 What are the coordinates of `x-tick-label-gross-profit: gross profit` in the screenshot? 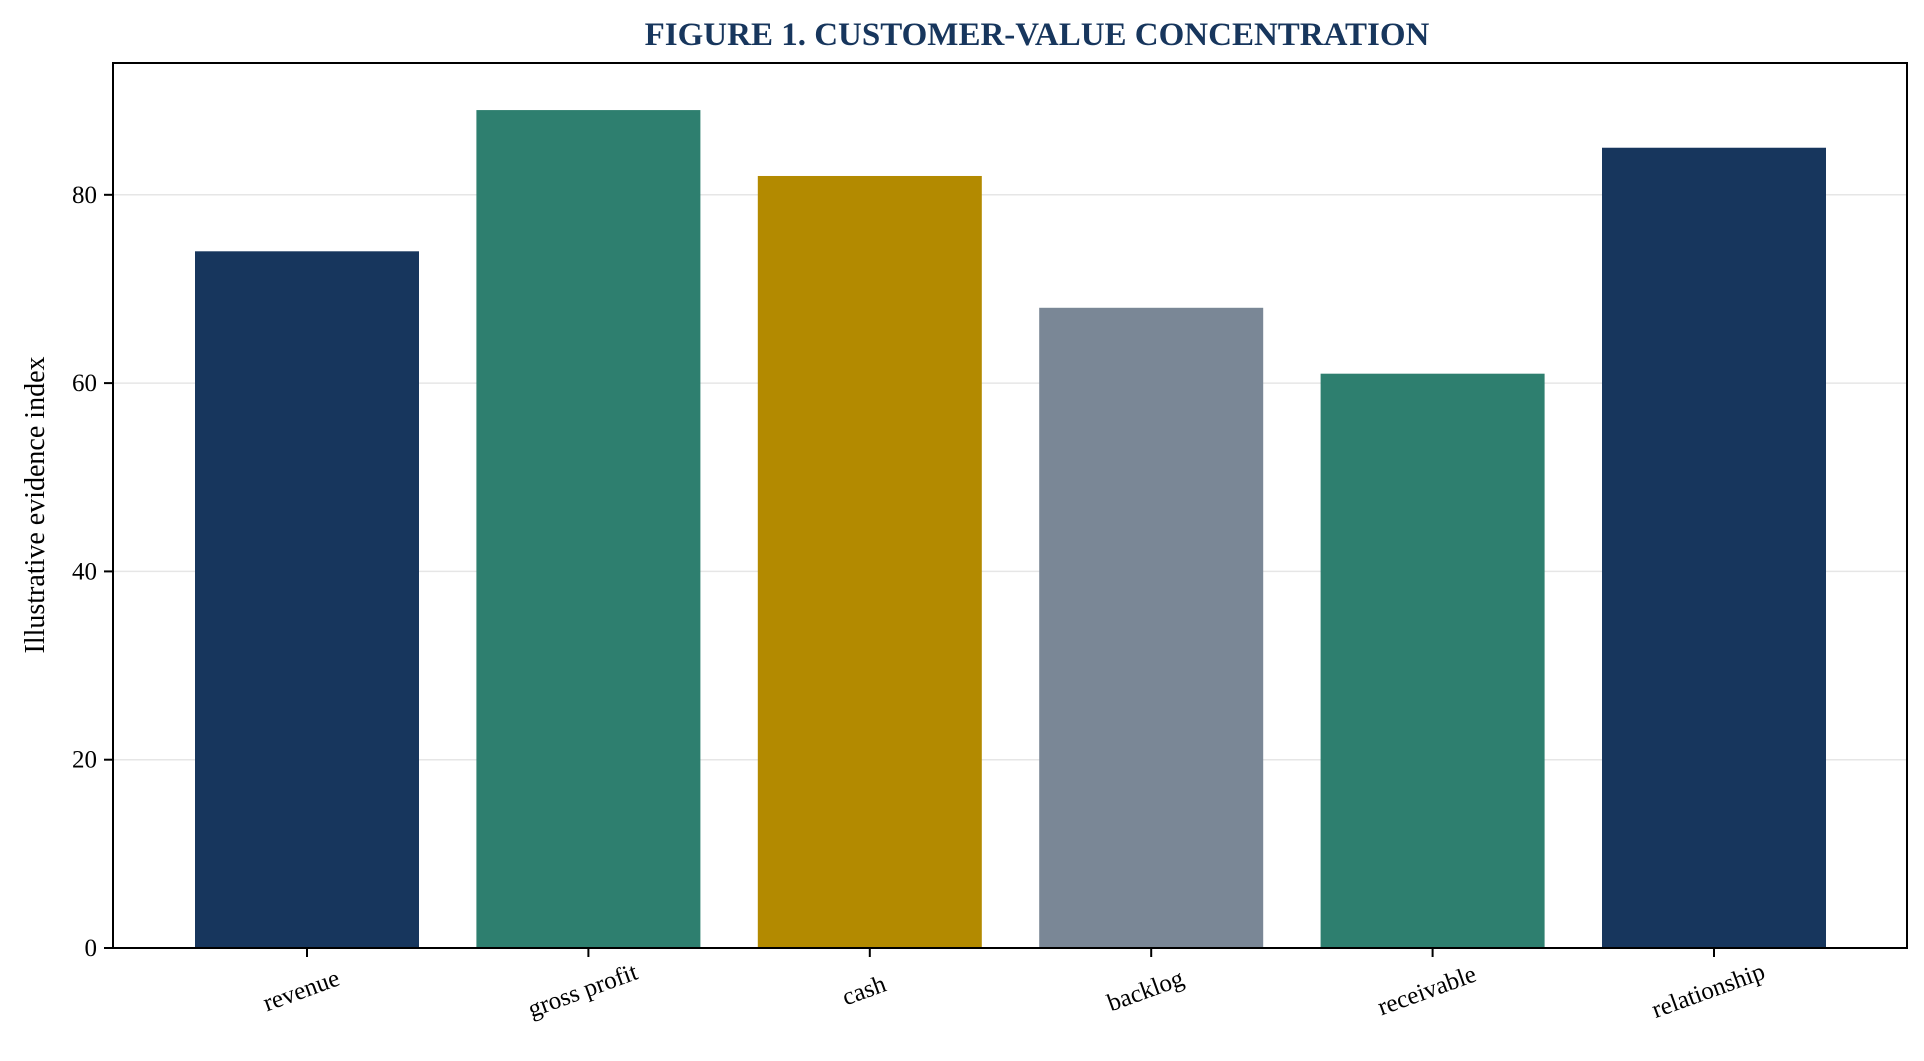 It's located at (582, 991).